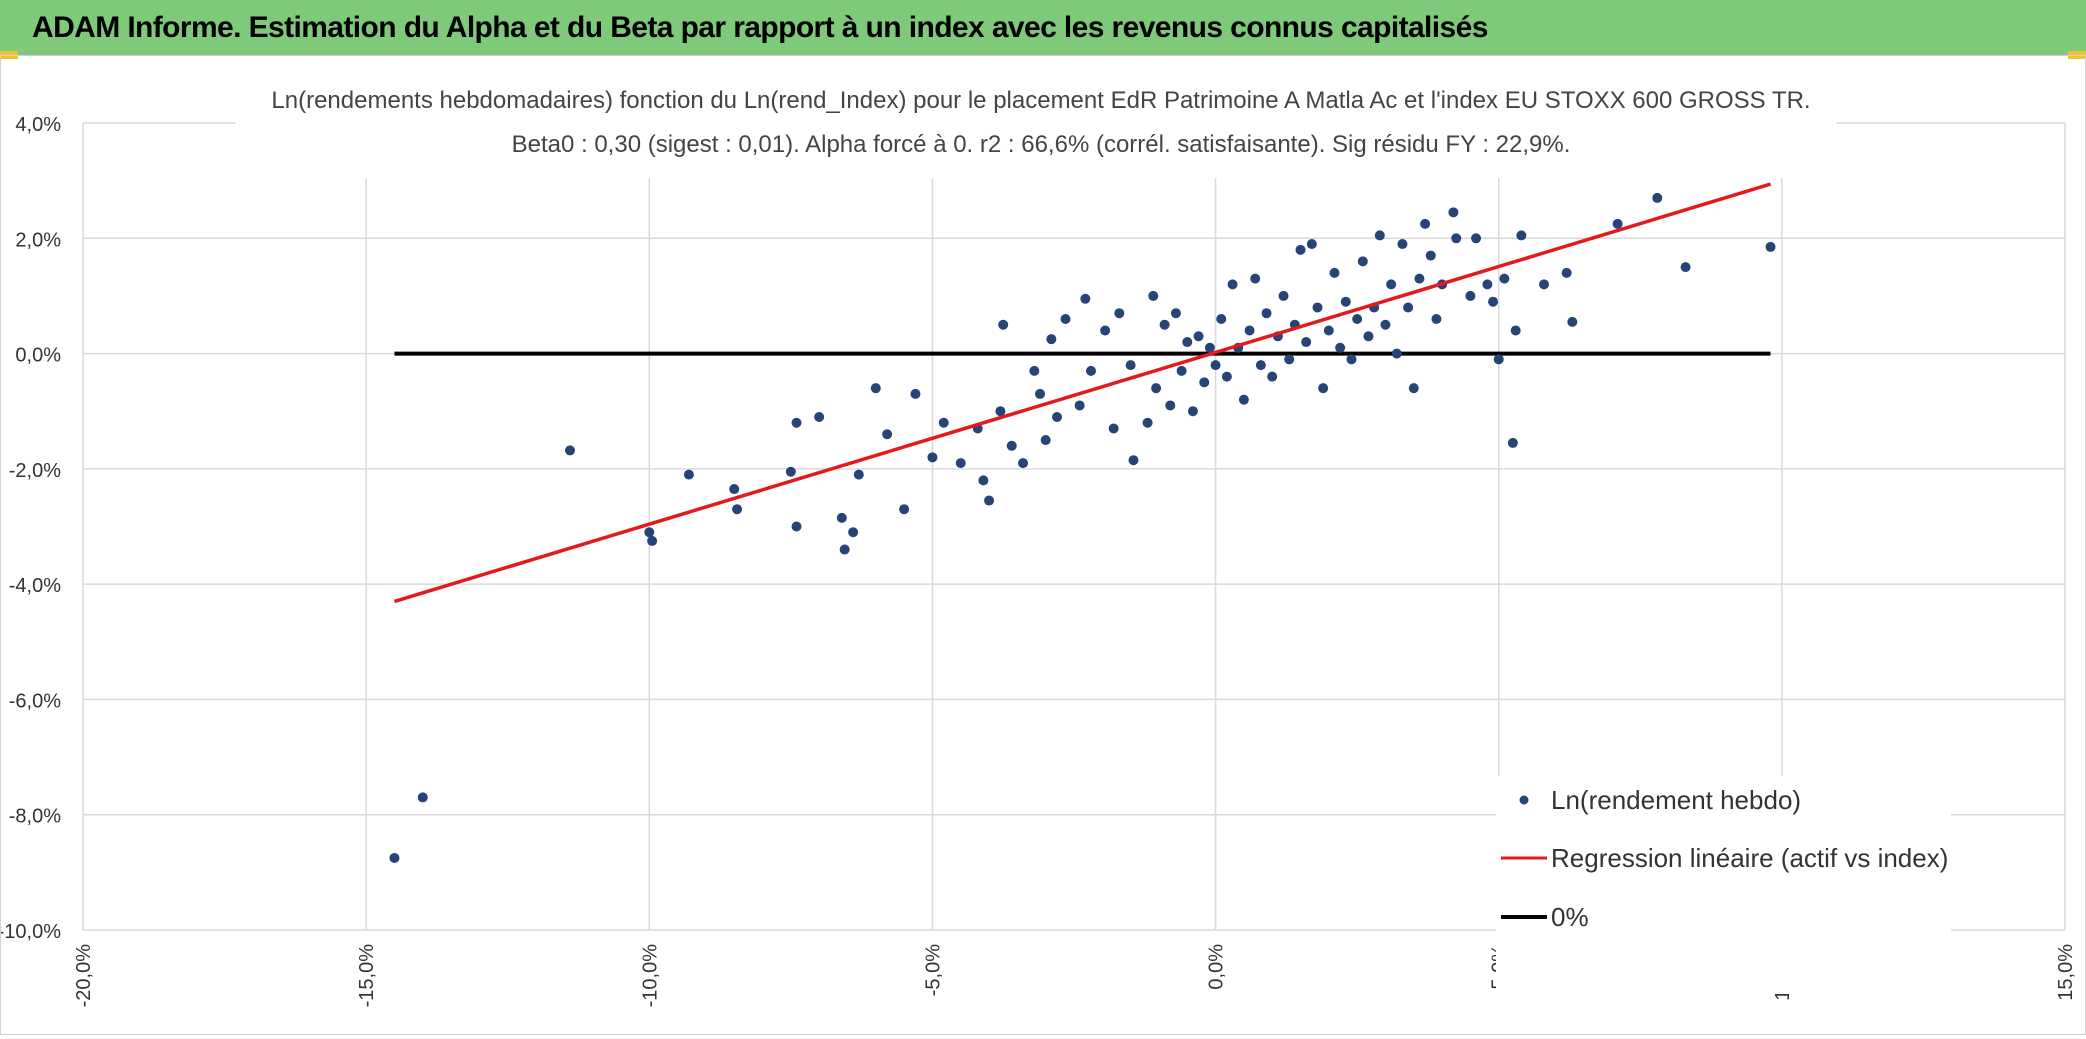  What do you see at coordinates (650, 976) in the screenshot?
I see `x-tick-label: -10,0%` at bounding box center [650, 976].